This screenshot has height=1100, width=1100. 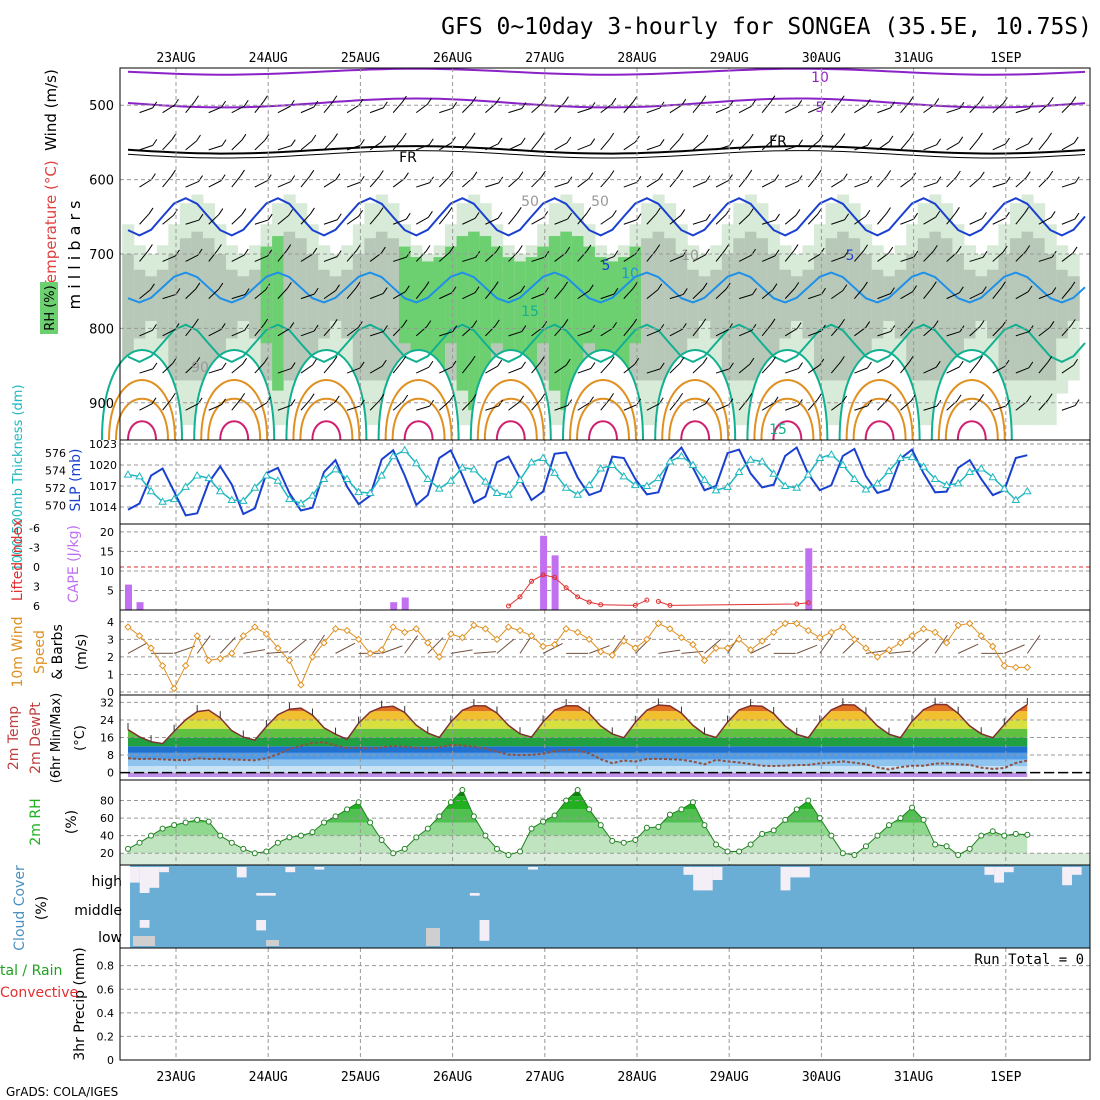 What do you see at coordinates (290, 870) in the screenshot?
I see `cloud-gap-high` at bounding box center [290, 870].